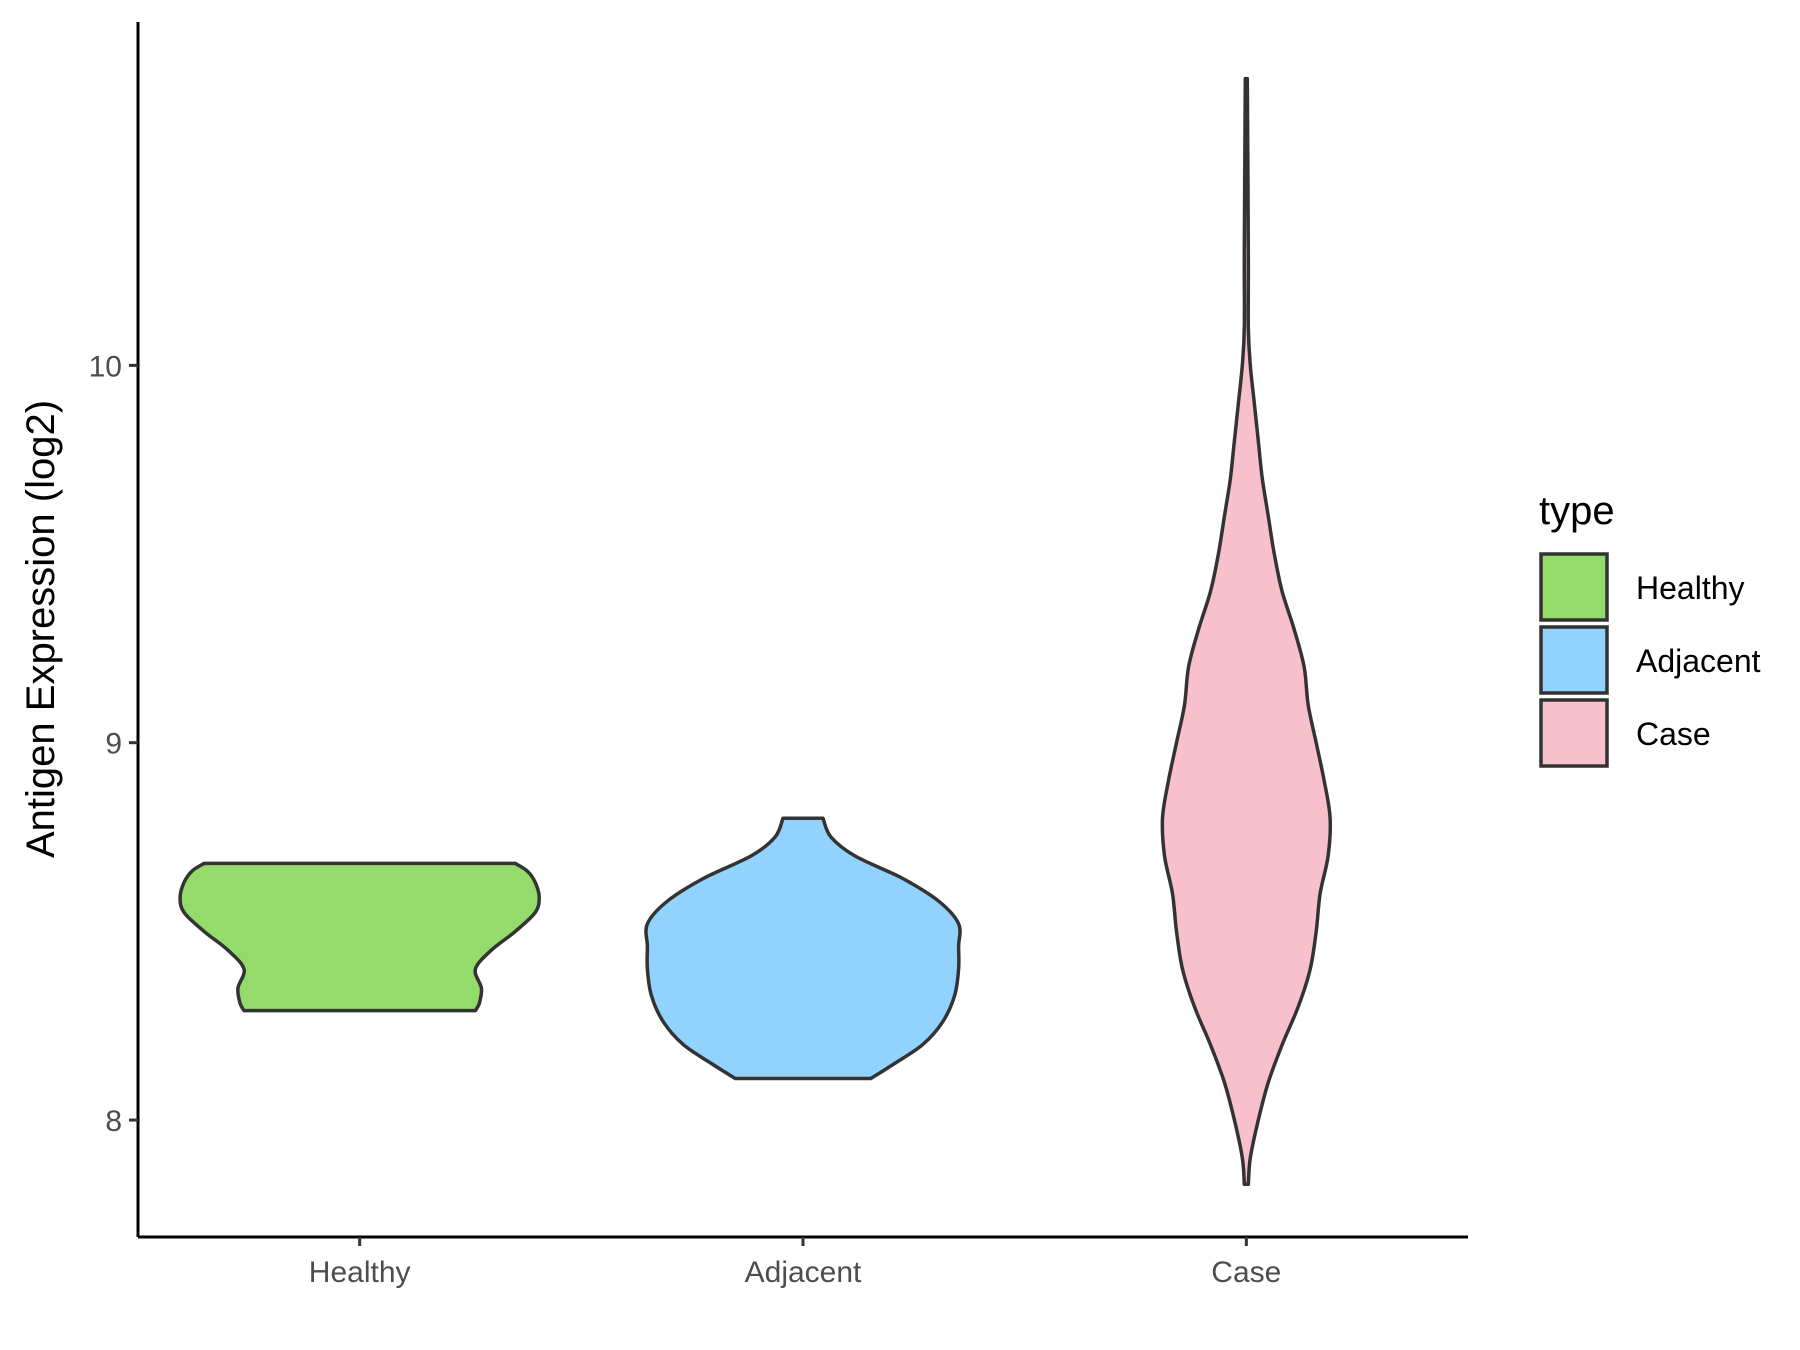 The image size is (1800, 1350). What do you see at coordinates (803, 948) in the screenshot?
I see `violin-adjacent` at bounding box center [803, 948].